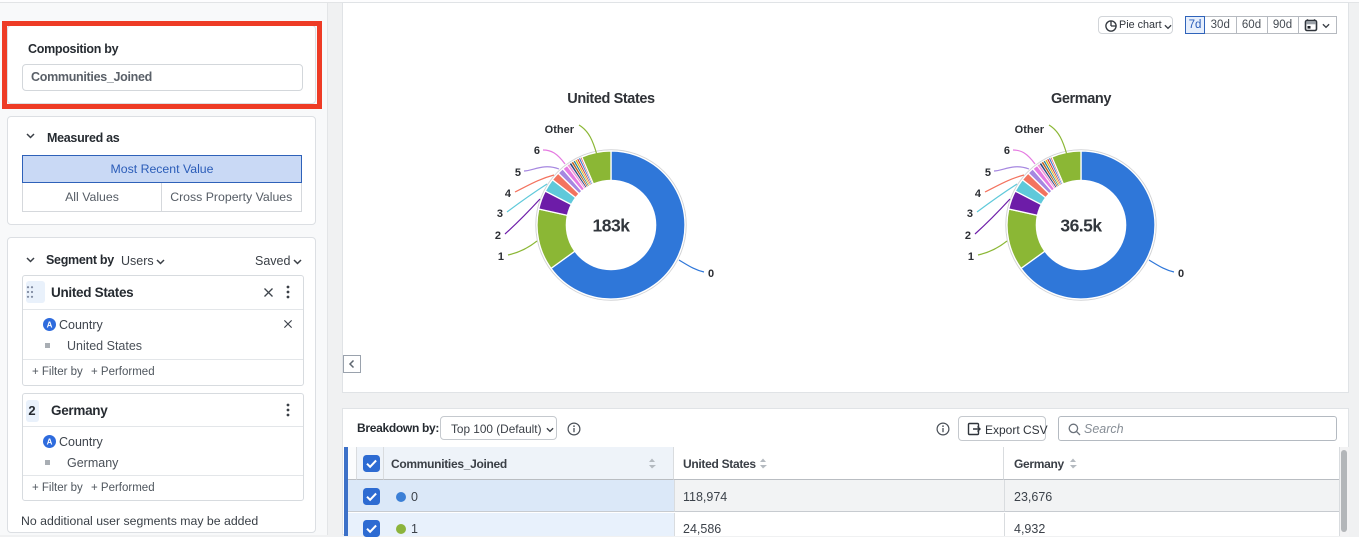 The width and height of the screenshot is (1359, 537). I want to click on svg-text: Germany, so click(1081, 99).